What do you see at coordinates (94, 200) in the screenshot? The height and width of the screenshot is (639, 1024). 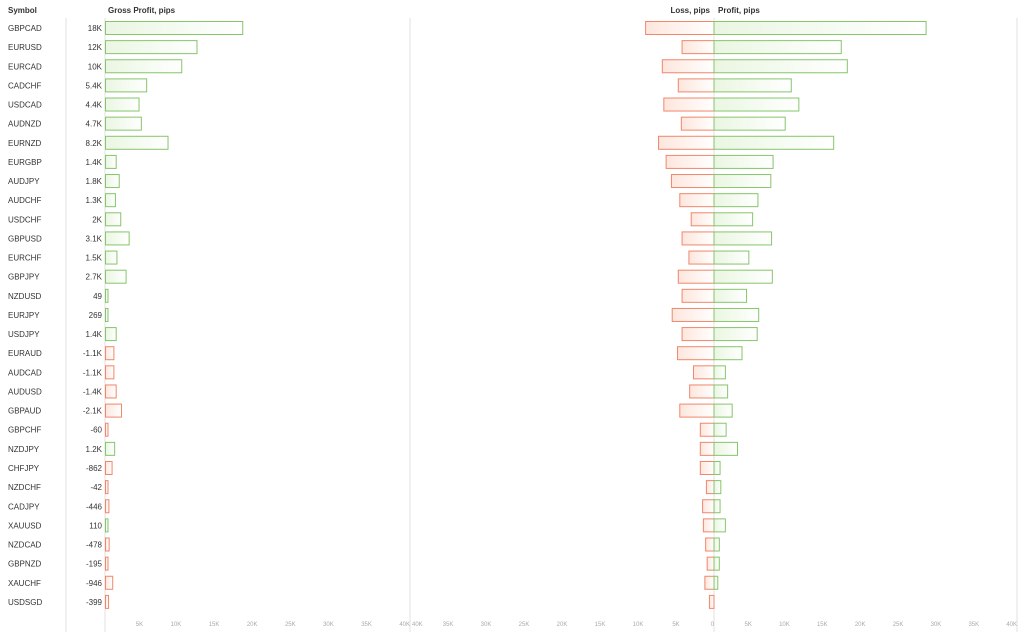 I see `gross-profit-value: 1.3K` at bounding box center [94, 200].